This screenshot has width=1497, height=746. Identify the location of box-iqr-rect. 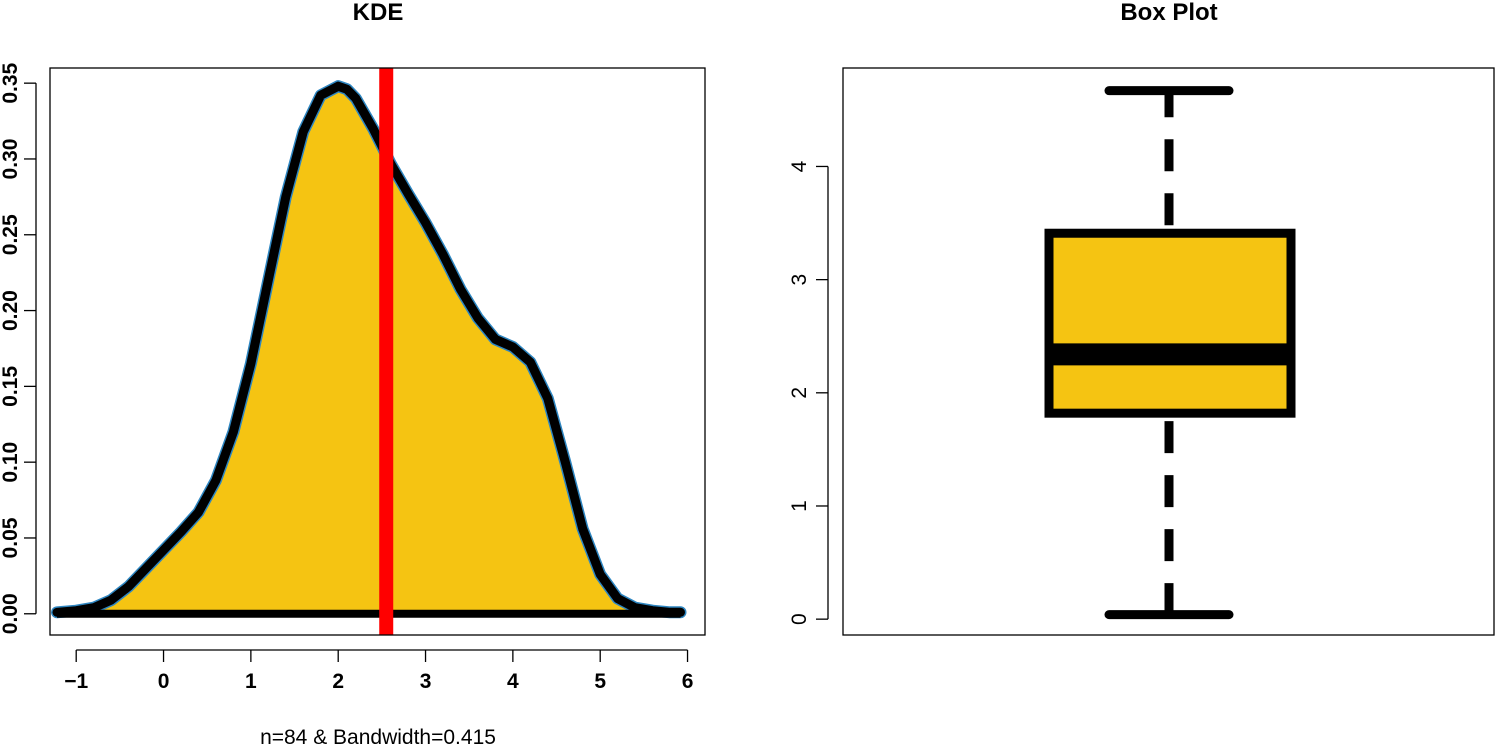
(1170, 323).